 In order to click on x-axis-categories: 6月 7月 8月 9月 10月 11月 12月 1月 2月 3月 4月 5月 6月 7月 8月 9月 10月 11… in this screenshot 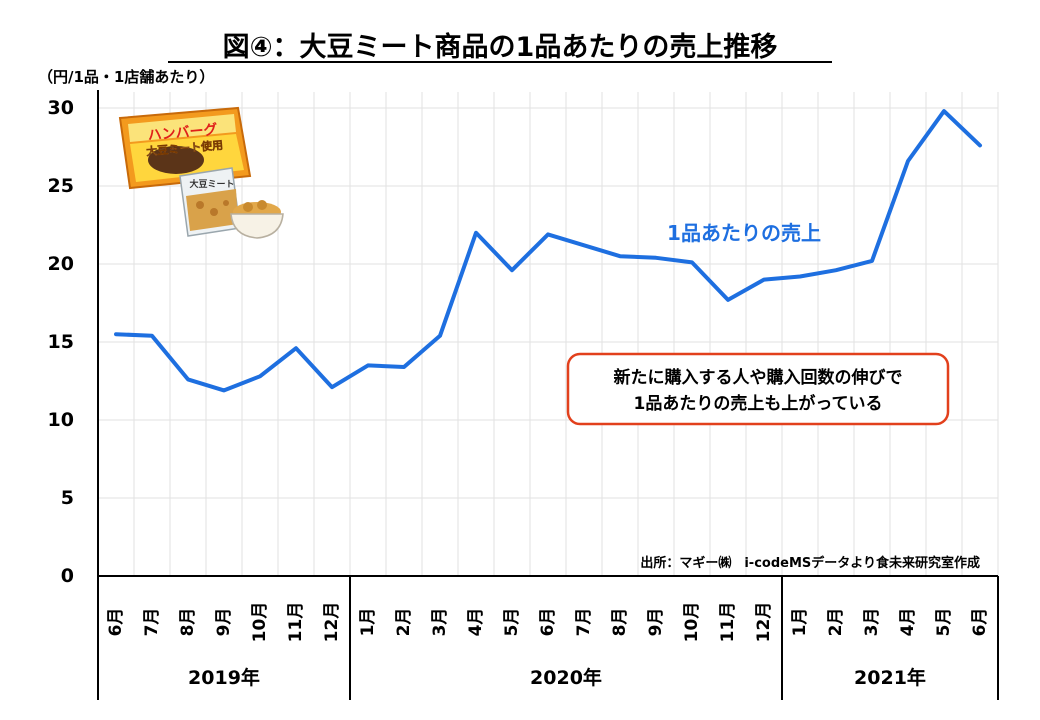, I will do `click(548, 622)`.